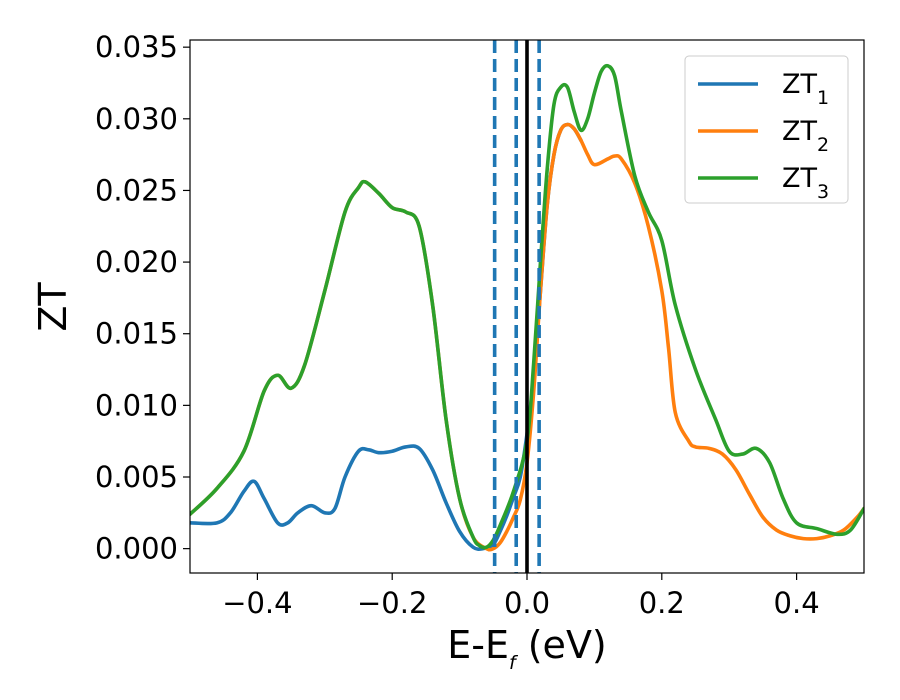 The height and width of the screenshot is (700, 900). Describe the element at coordinates (136, 334) in the screenshot. I see `y-tick-label: 0.015` at that location.